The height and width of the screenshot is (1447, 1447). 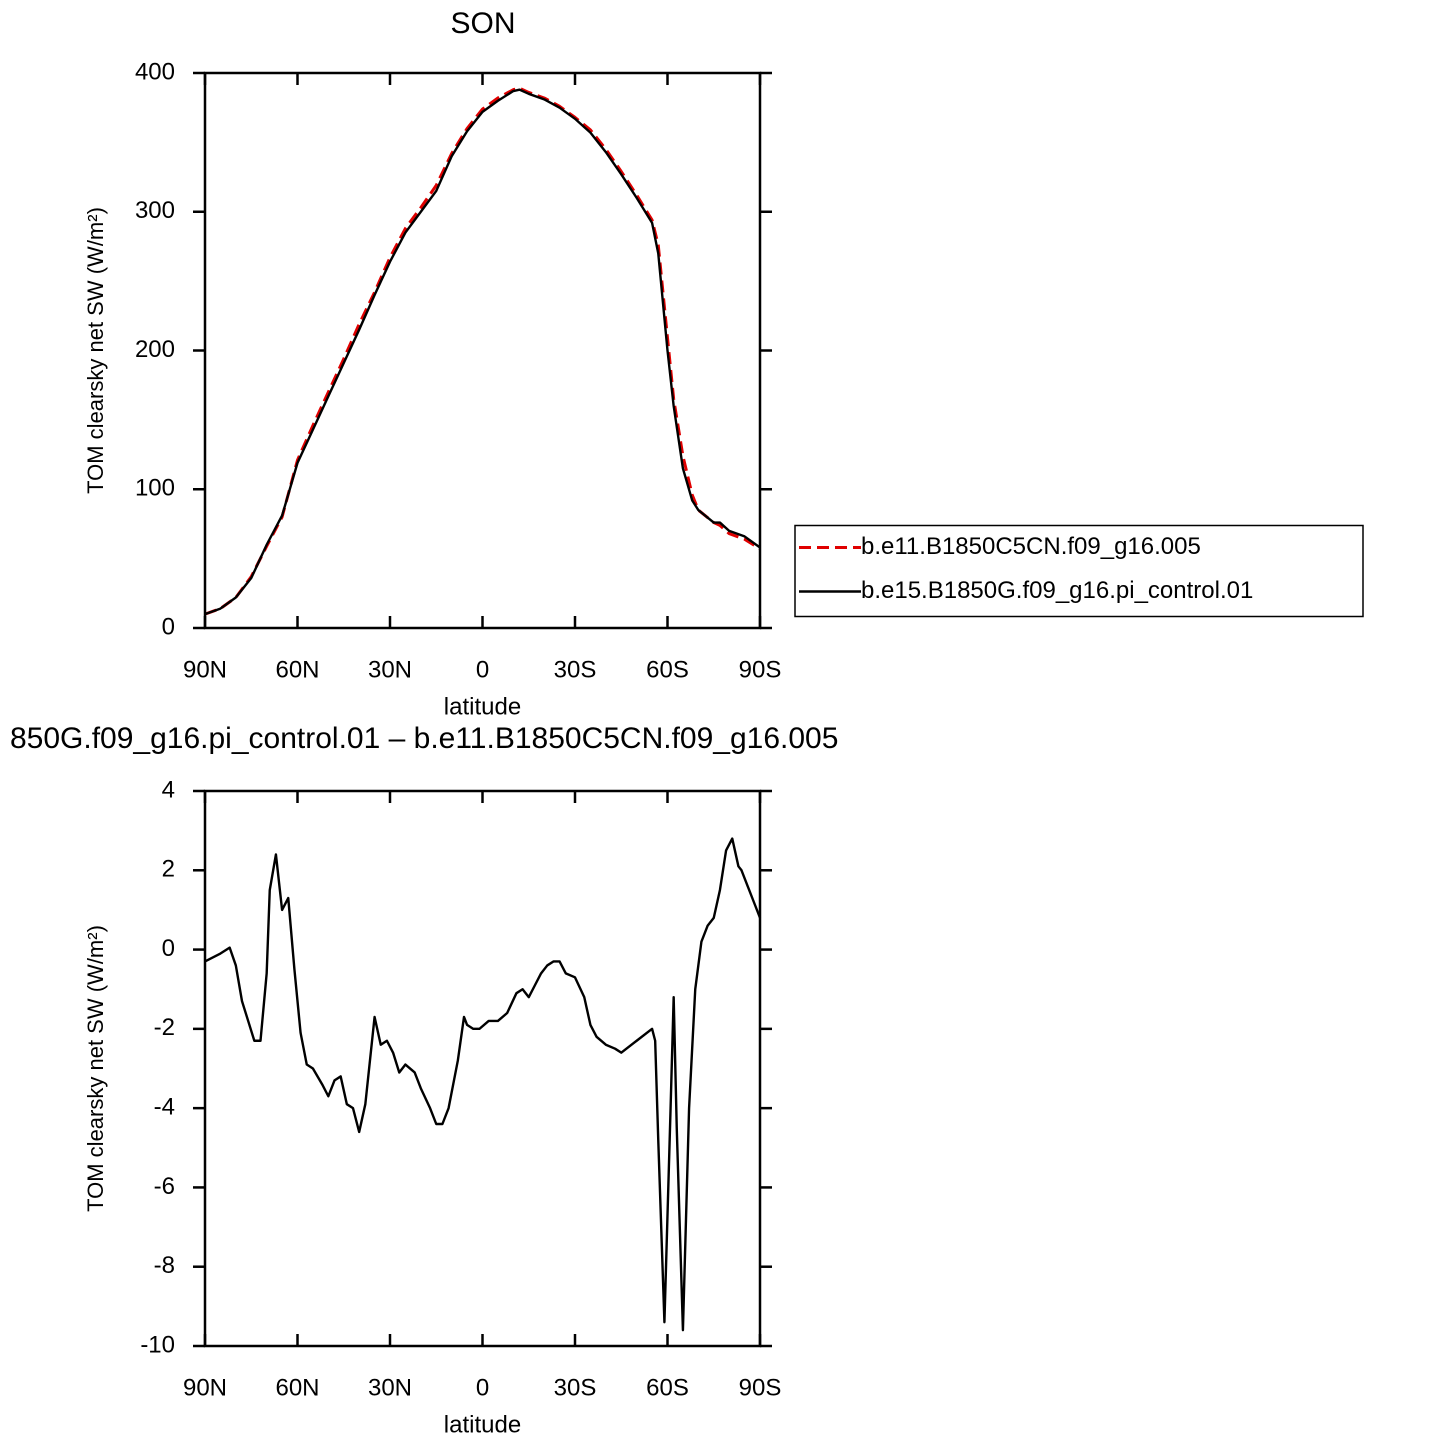 I want to click on legend-label: b.e15.B1850G.f09_g16.pi_control.01, so click(x=1057, y=590).